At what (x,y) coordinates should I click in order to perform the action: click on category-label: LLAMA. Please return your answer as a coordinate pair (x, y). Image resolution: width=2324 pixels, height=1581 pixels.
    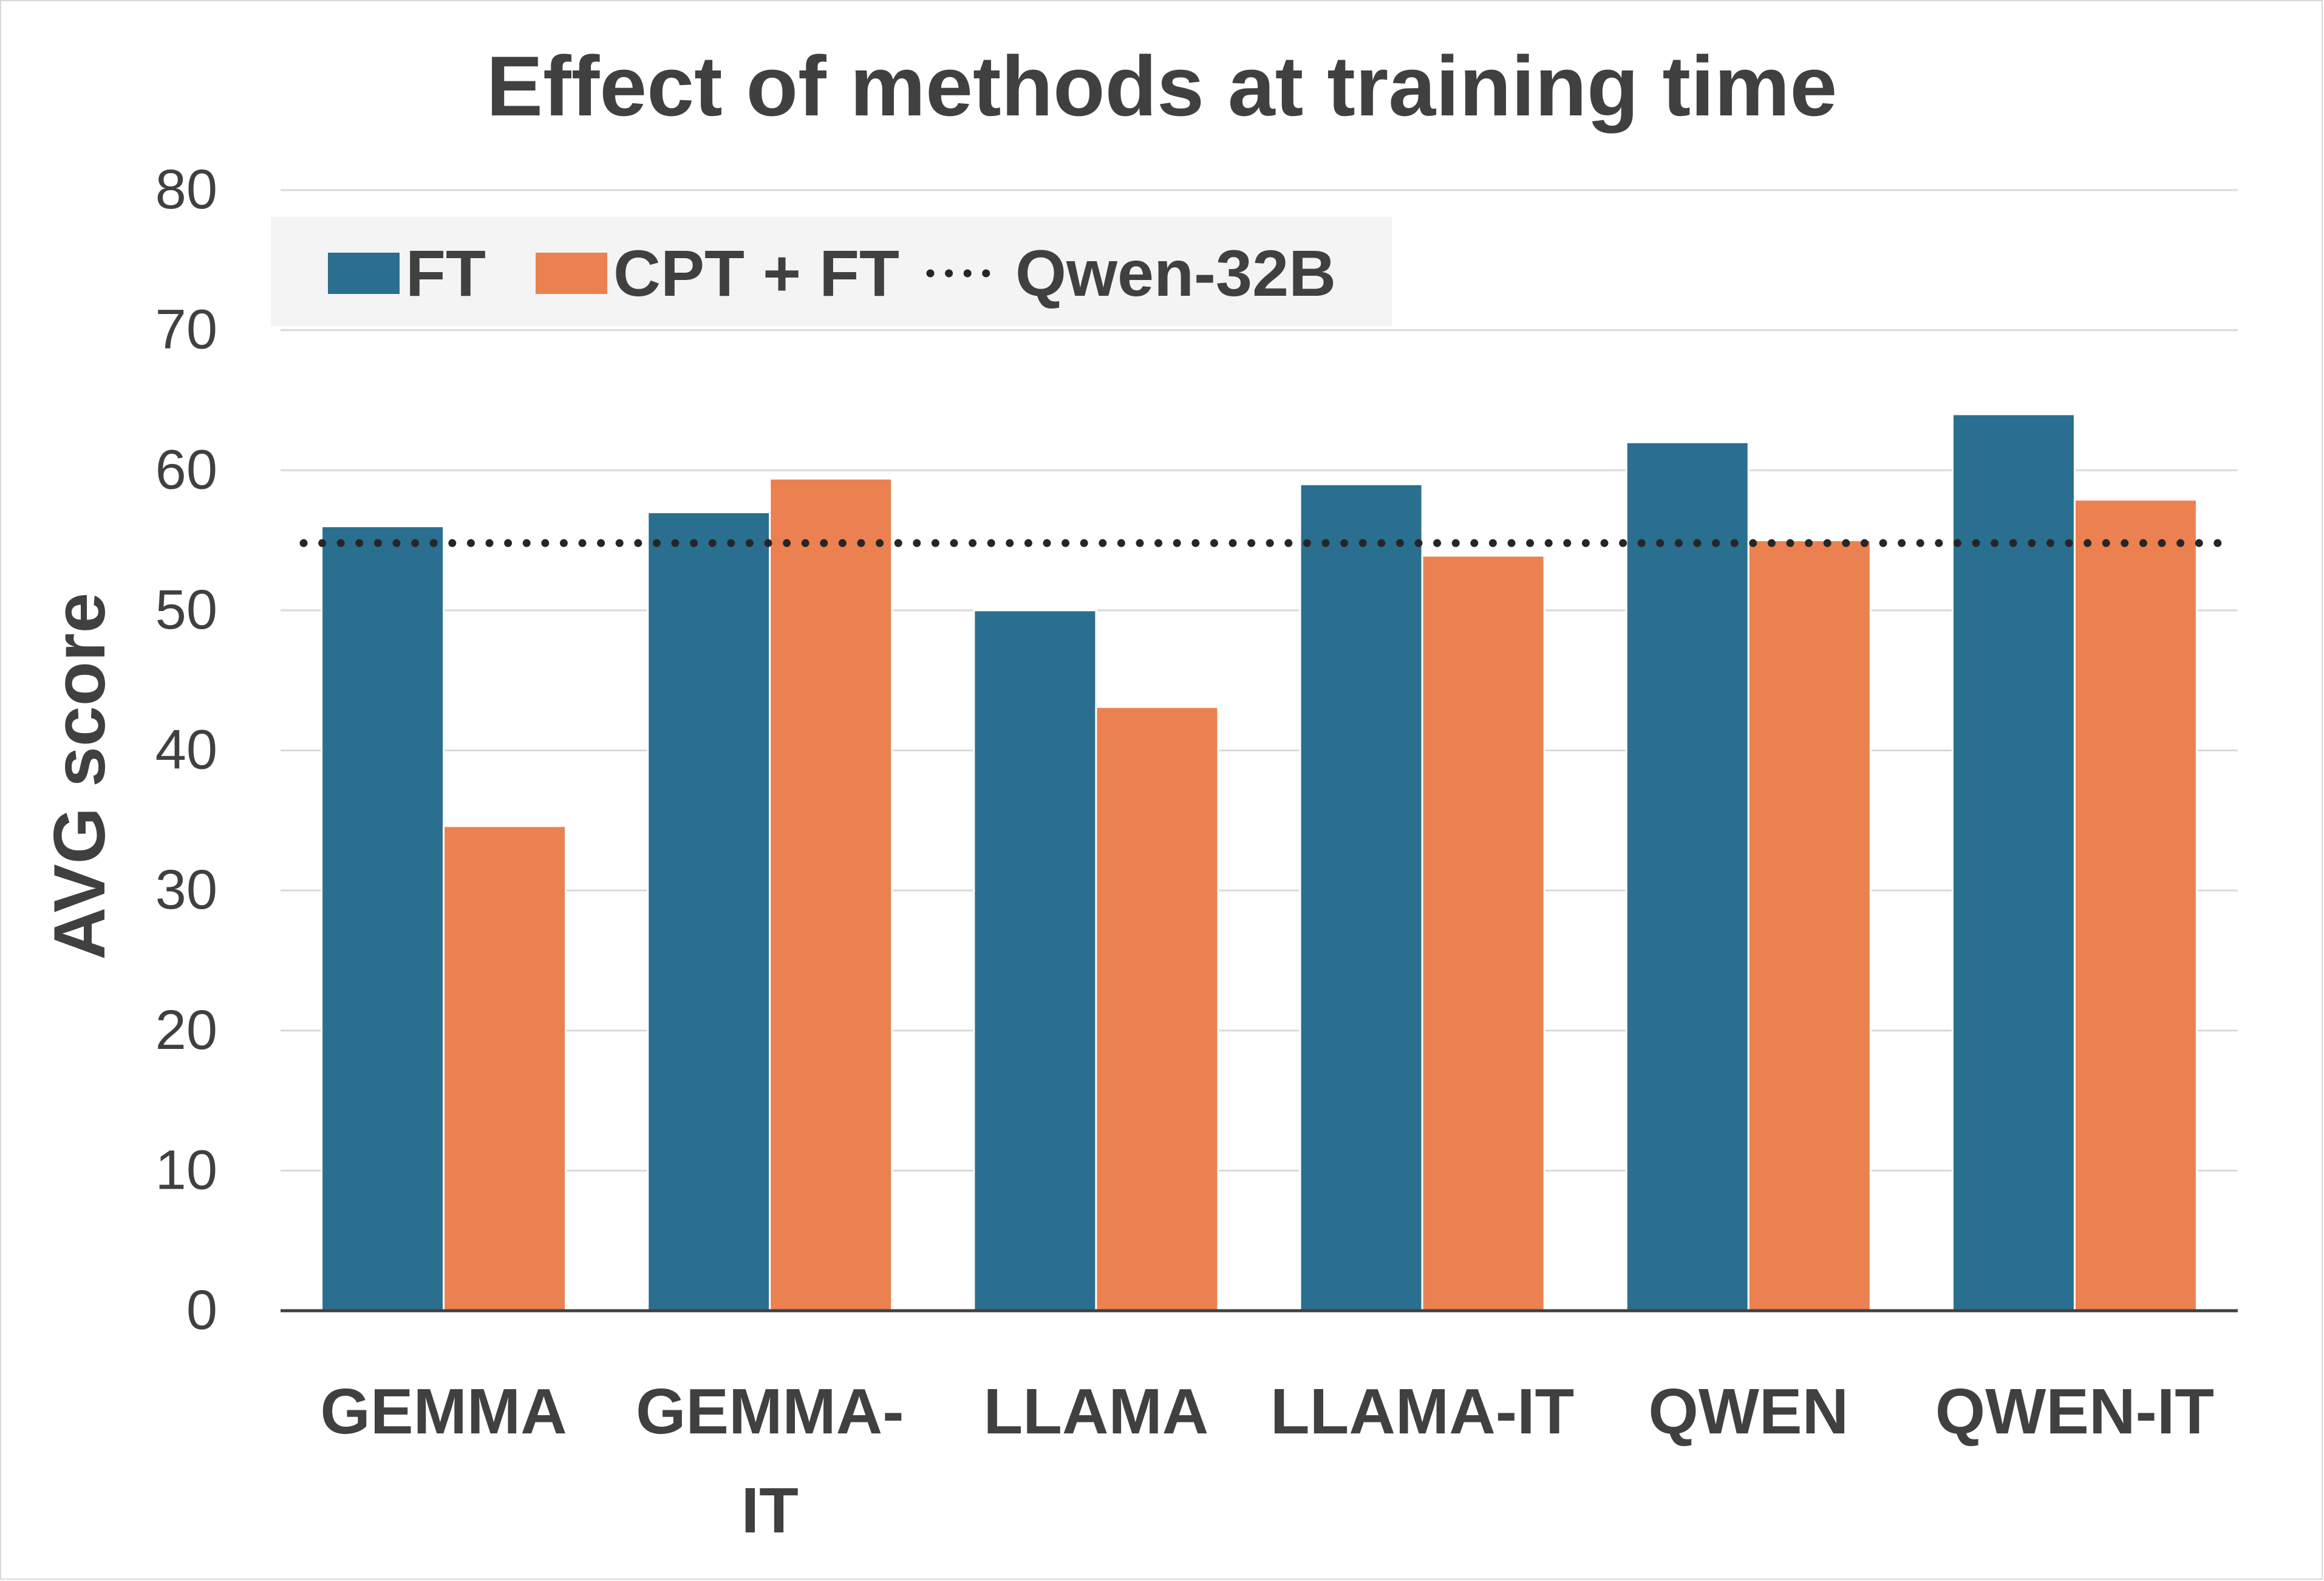
    Looking at the image, I should click on (1095, 1412).